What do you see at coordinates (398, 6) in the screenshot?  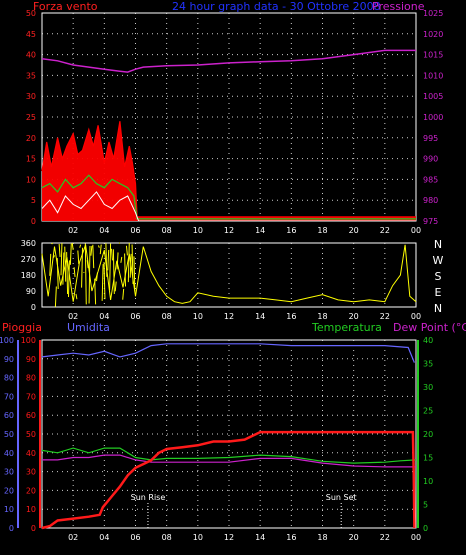 I see `pressure-title: Pressione` at bounding box center [398, 6].